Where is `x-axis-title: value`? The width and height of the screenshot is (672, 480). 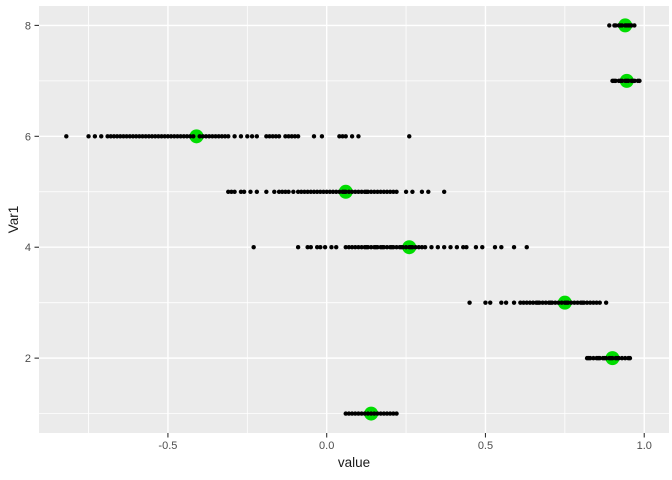
x-axis-title: value is located at coordinates (354, 462).